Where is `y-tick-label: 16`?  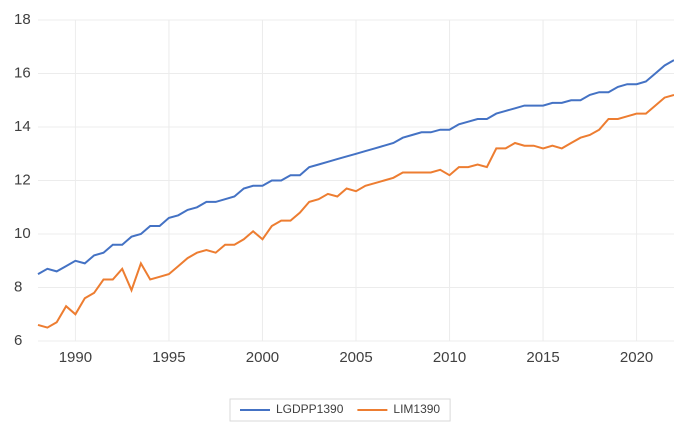 y-tick-label: 16 is located at coordinates (22, 72).